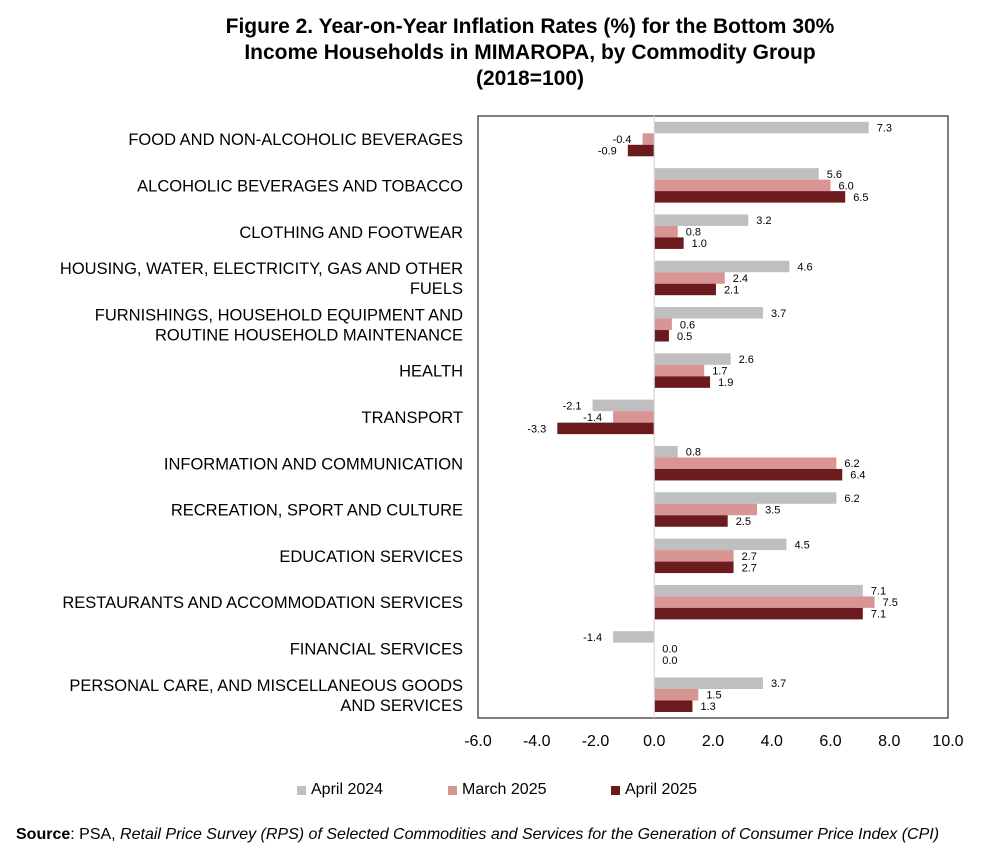 This screenshot has height=868, width=985. Describe the element at coordinates (889, 741) in the screenshot. I see `x-tick-label: 8.0` at that location.